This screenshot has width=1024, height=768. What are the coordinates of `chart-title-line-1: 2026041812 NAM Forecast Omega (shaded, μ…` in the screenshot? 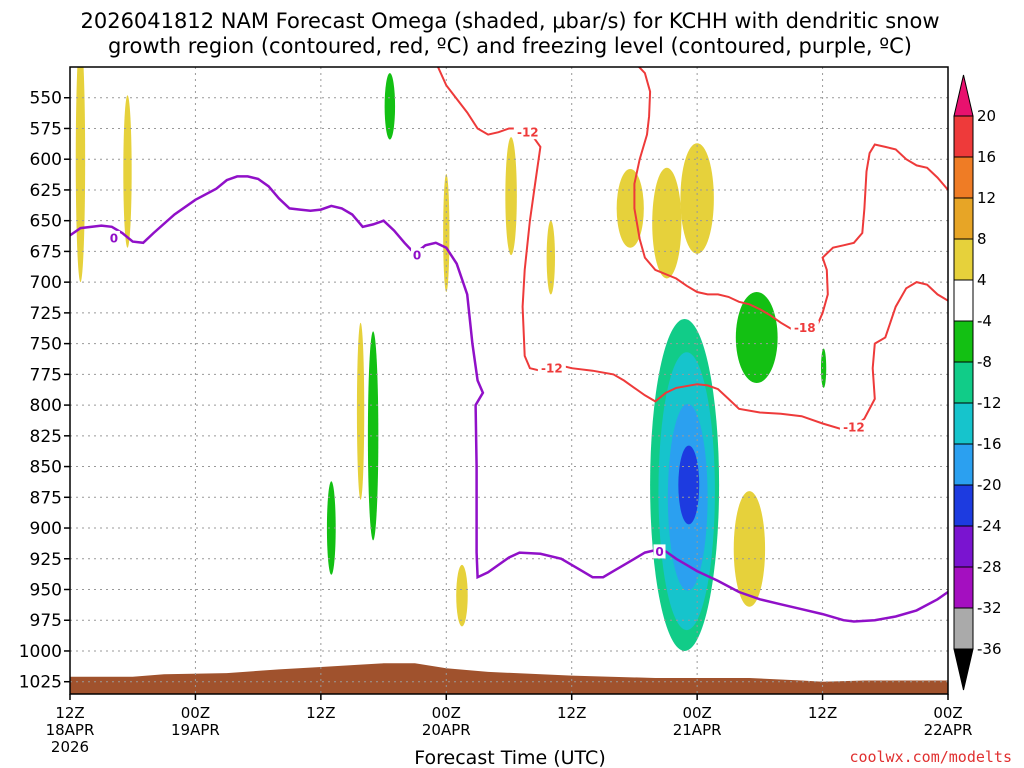 It's located at (509, 21).